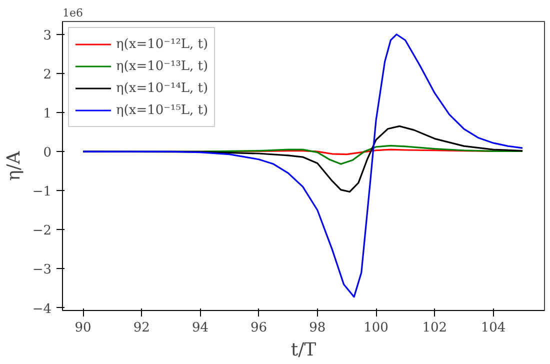 This screenshot has height=364, width=550. Describe the element at coordinates (141, 328) in the screenshot. I see `x-tick-label: 92` at that location.